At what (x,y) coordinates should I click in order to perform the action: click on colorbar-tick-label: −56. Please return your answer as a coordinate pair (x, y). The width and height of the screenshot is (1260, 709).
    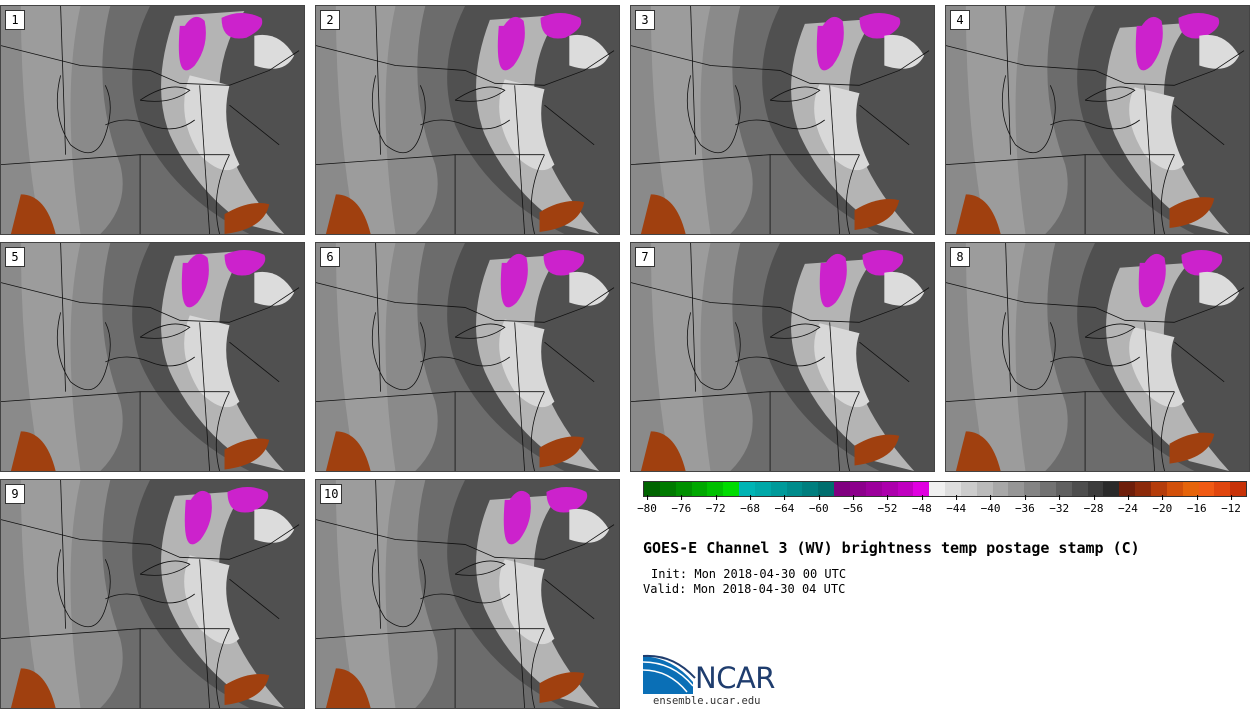
    Looking at the image, I should click on (853, 505).